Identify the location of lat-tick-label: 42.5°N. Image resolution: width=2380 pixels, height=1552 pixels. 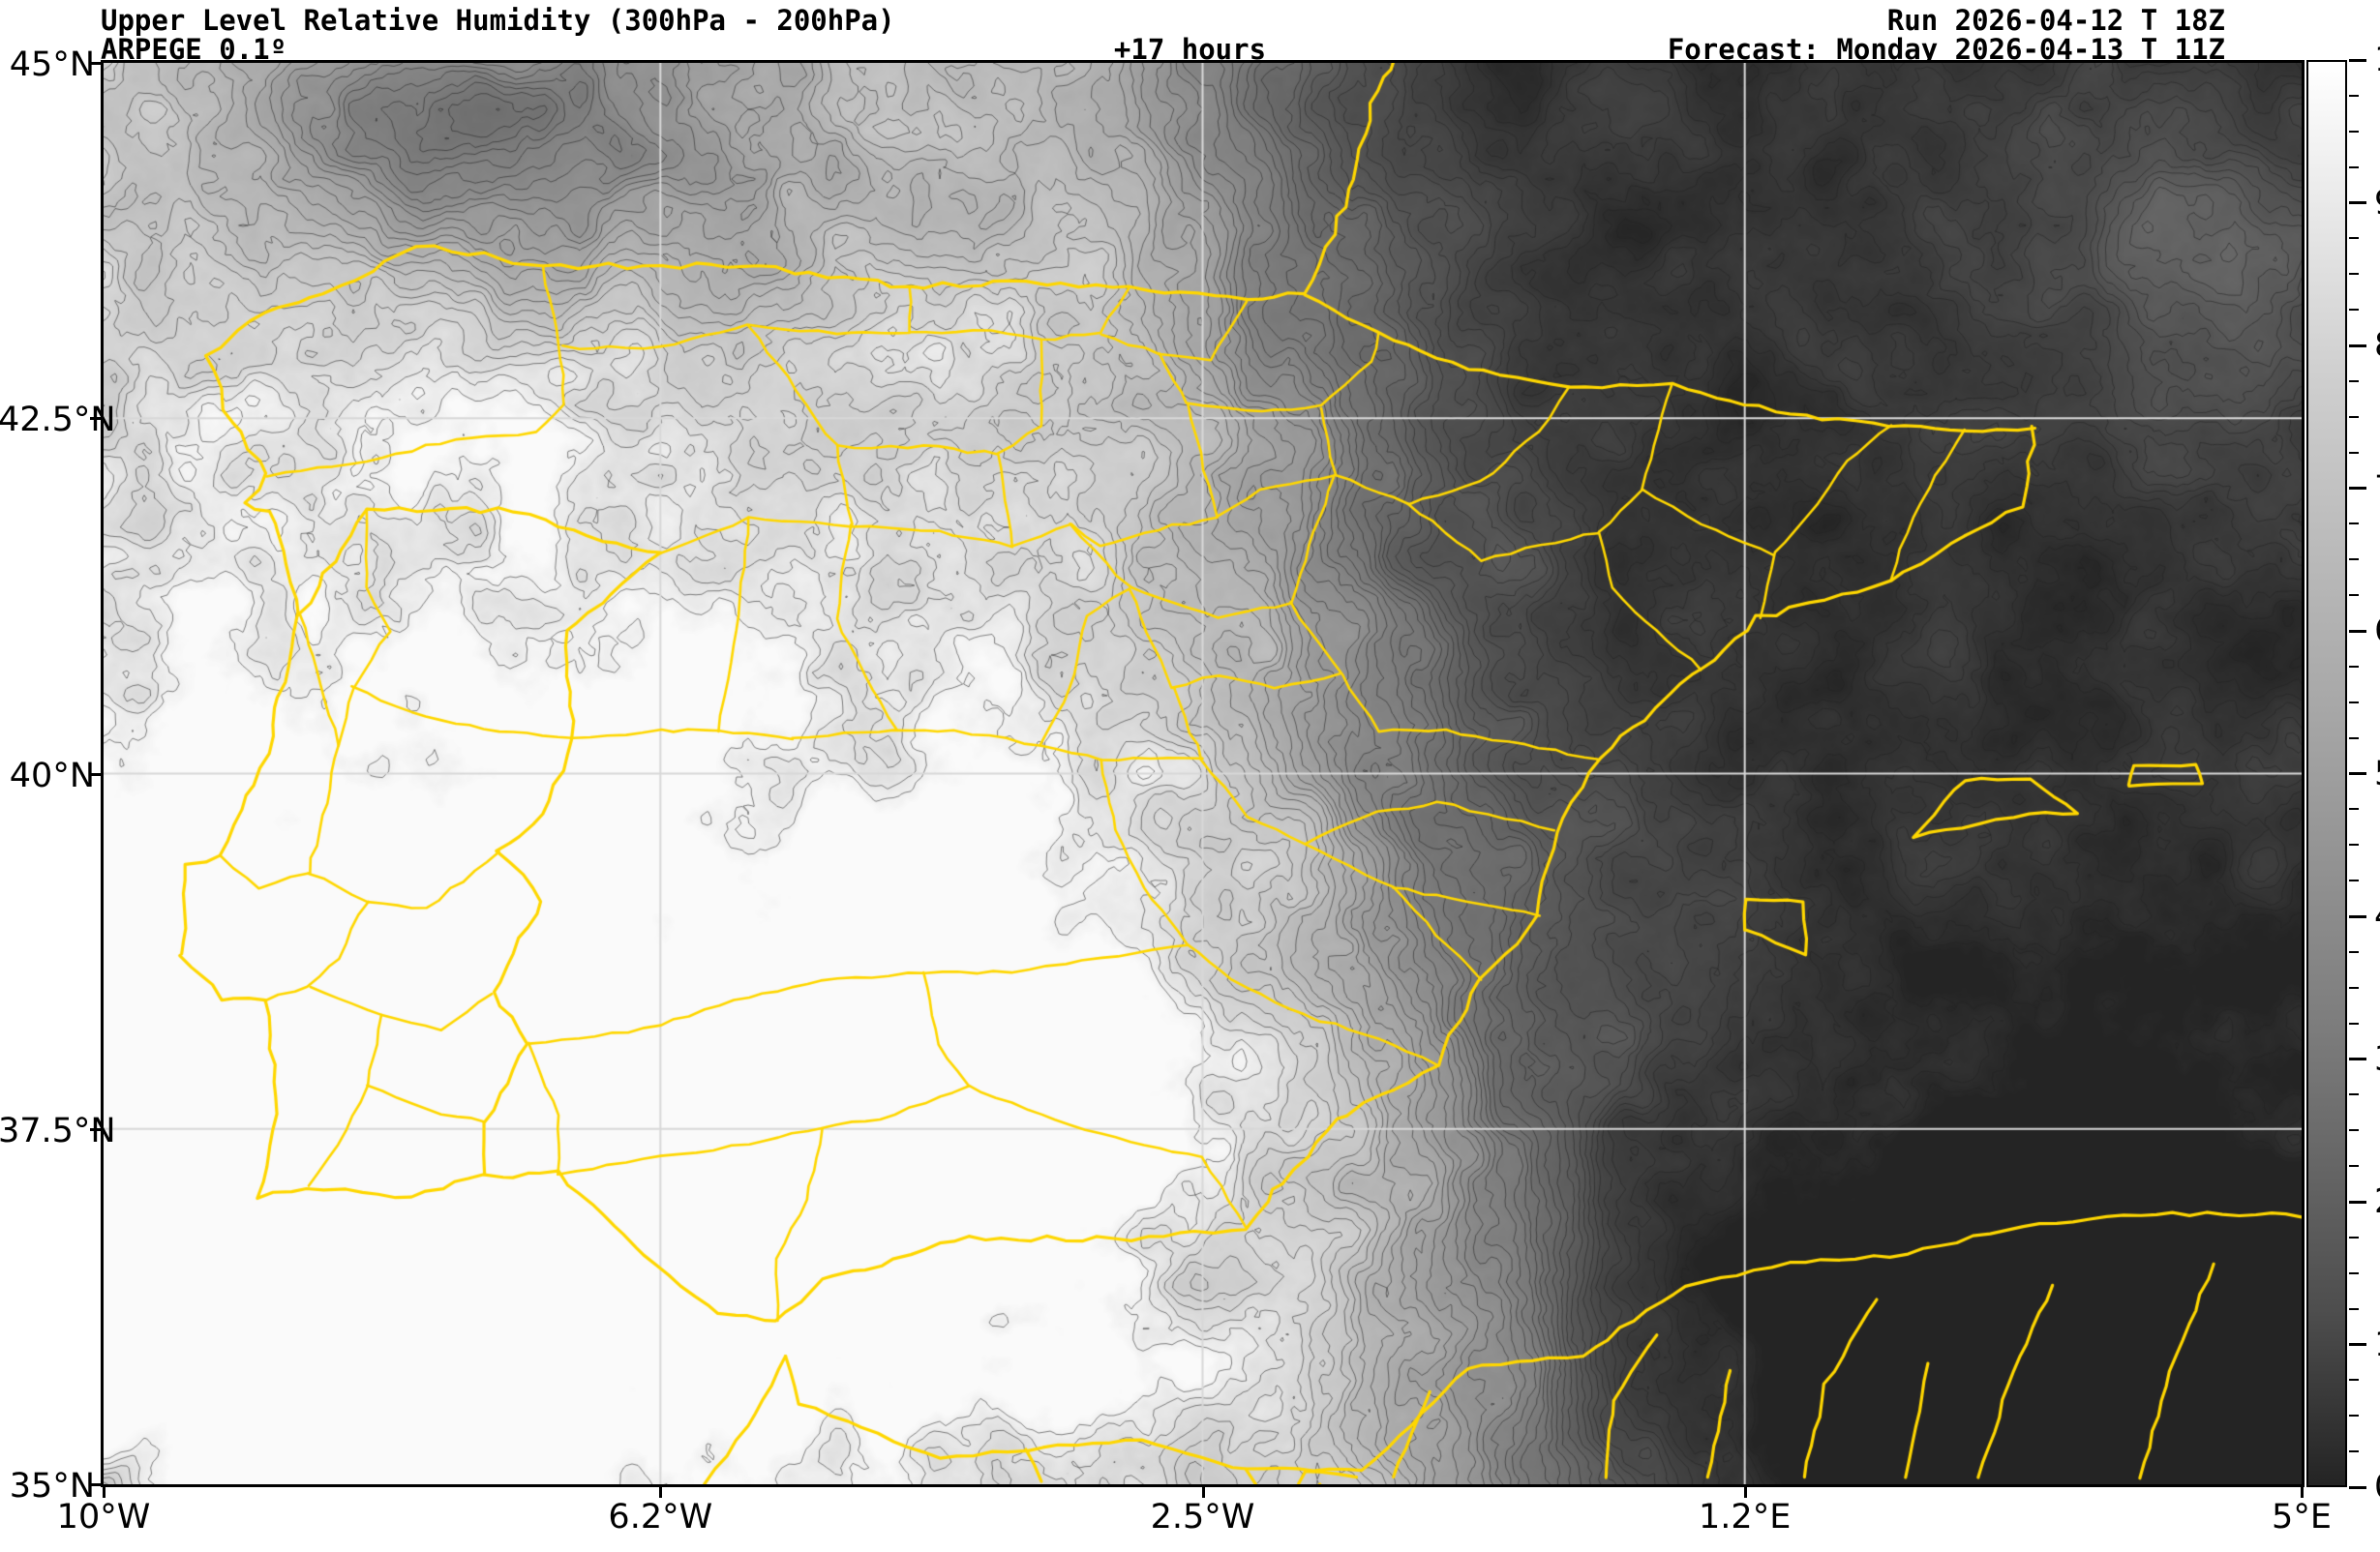
(58, 421).